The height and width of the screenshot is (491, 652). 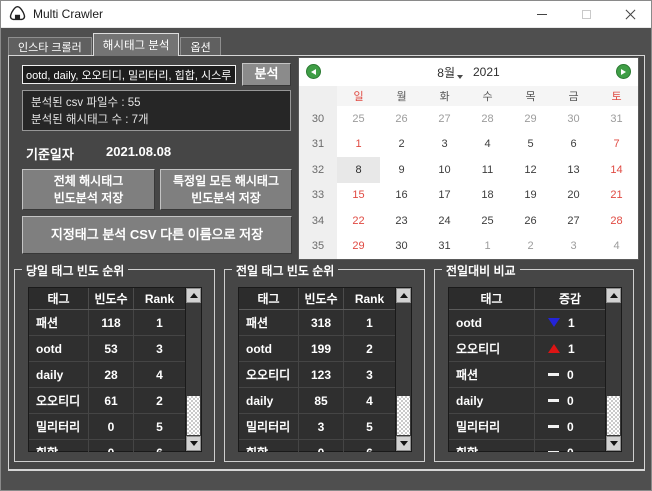 I want to click on calendar-day: 23, so click(x=401, y=220).